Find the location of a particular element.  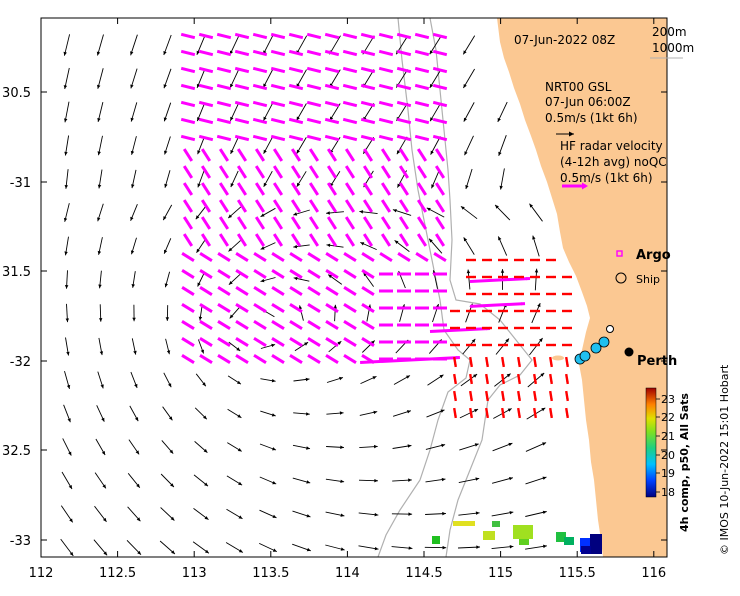

x-tick-label: 113.5 is located at coordinates (270, 573).